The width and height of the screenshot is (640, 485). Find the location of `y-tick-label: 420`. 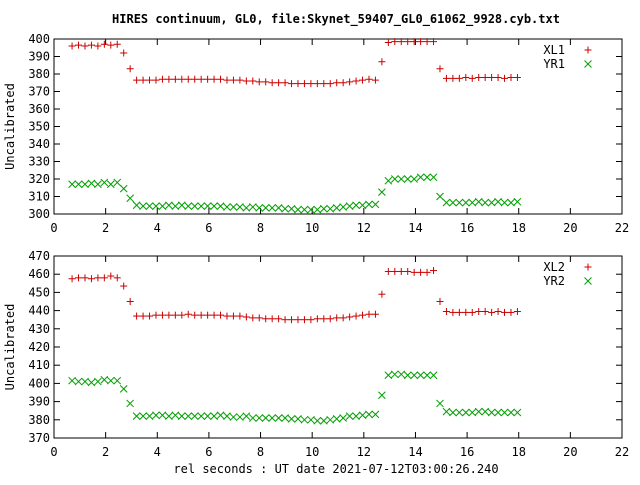

y-tick-label: 420 is located at coordinates (39, 347).